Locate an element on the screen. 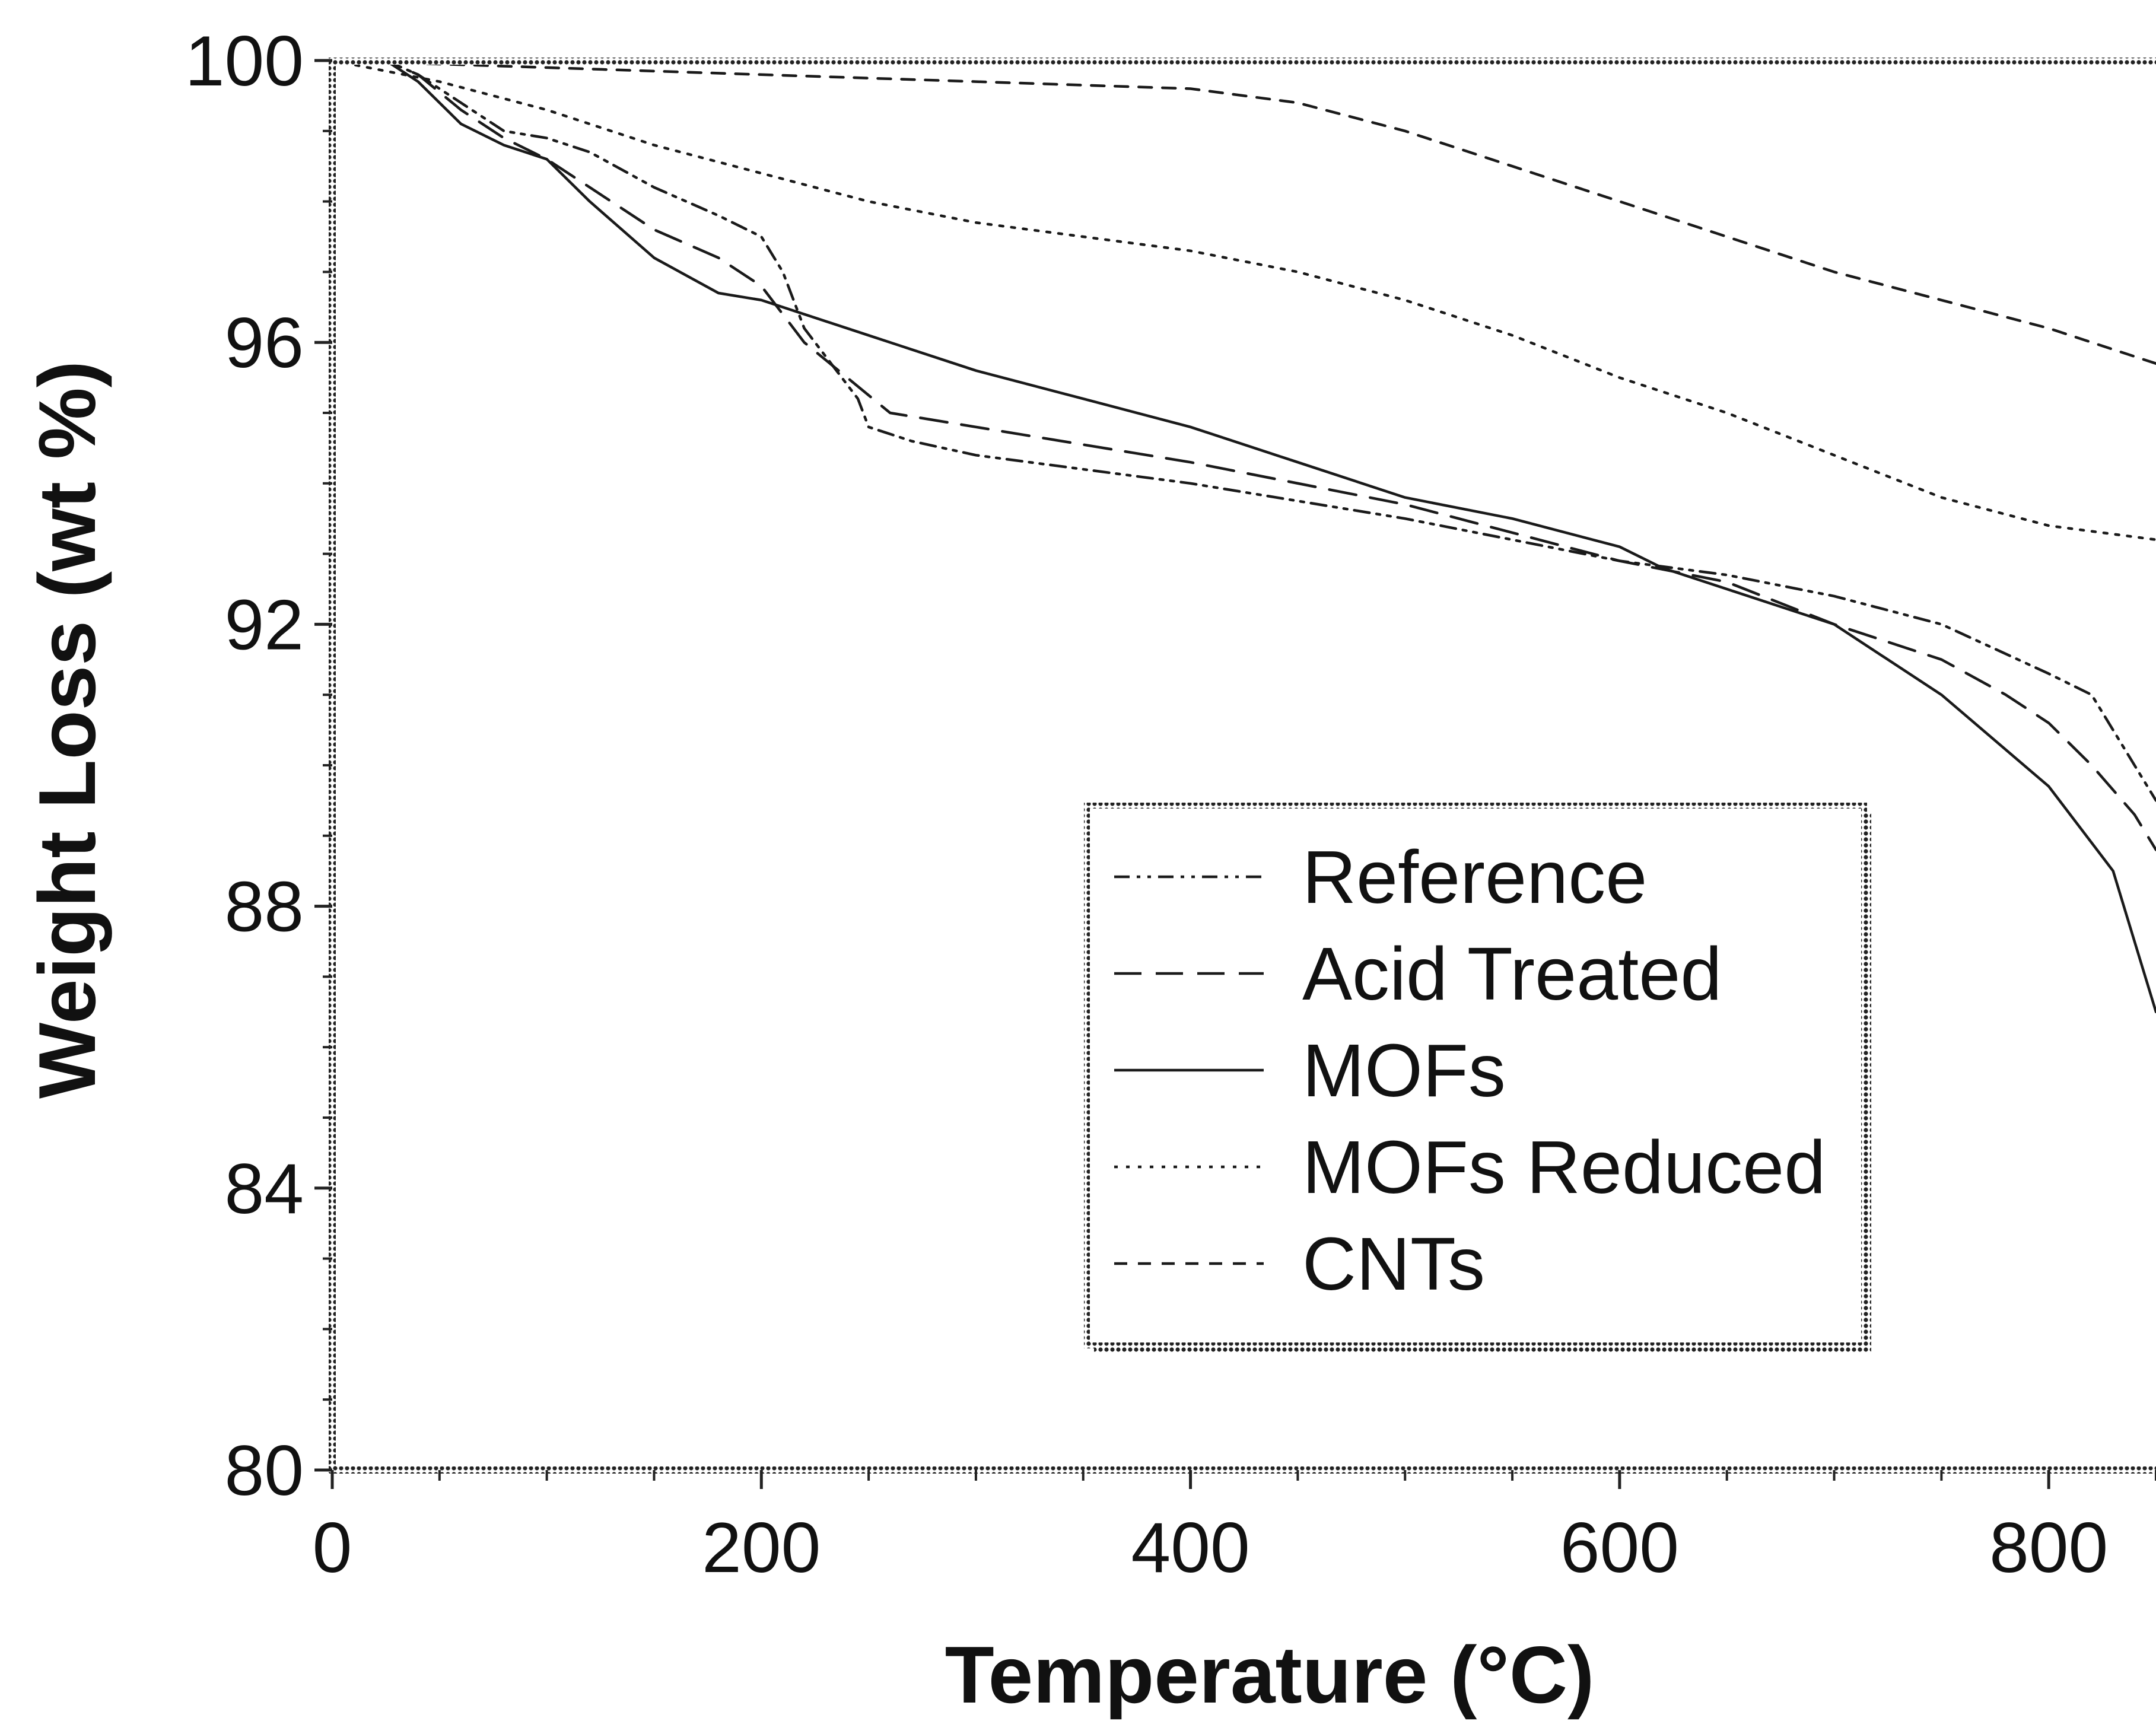  legend-label-2: MOFs is located at coordinates (1404, 1070).